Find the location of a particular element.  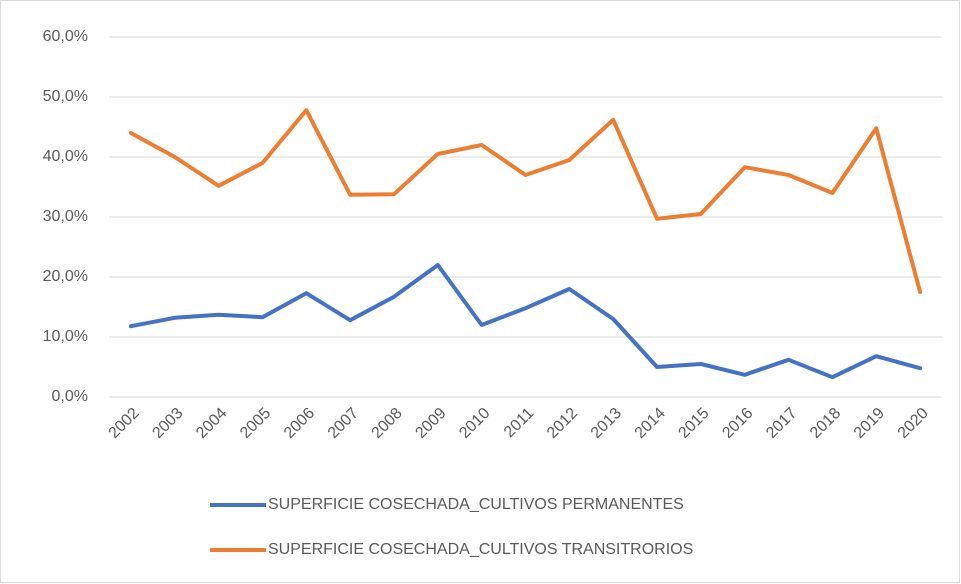

y-tick-label: 40,0% is located at coordinates (65, 156).